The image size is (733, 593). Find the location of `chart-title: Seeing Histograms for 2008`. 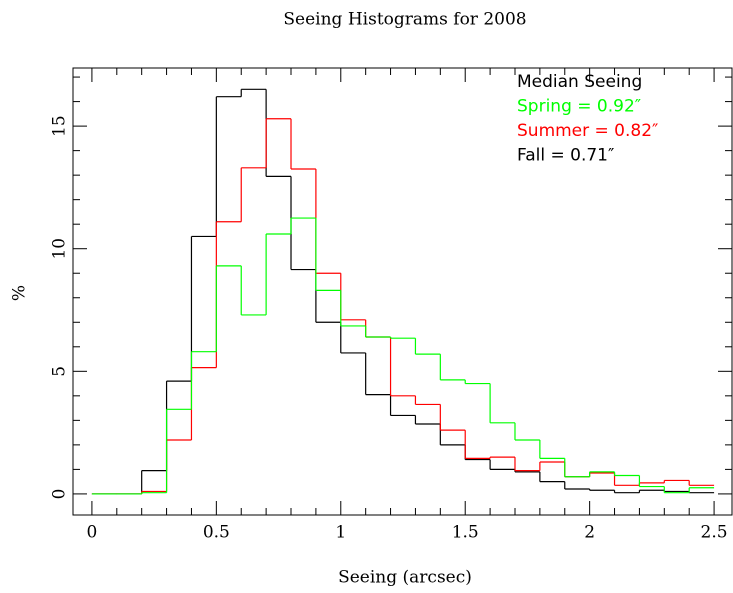

chart-title: Seeing Histograms for 2008 is located at coordinates (404, 20).